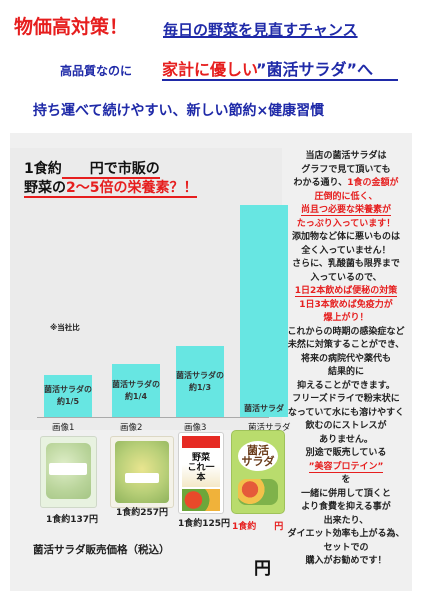  Describe the element at coordinates (346, 169) in the screenshot. I see `side-line: グラフで見て頂いても` at that location.